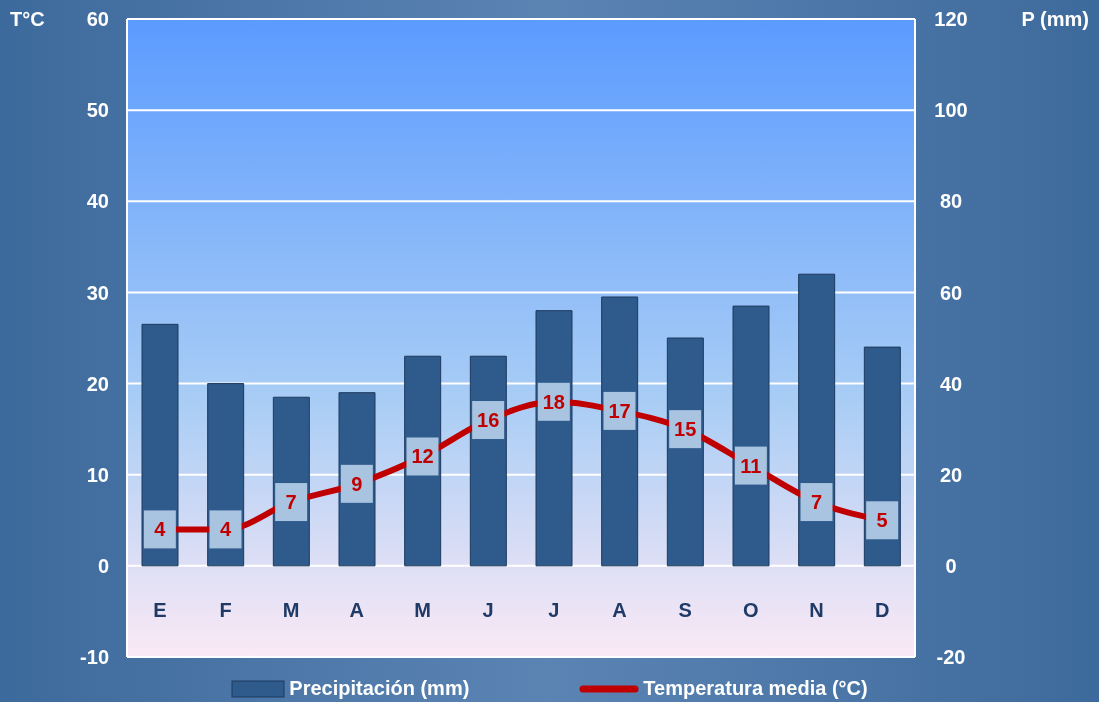 This screenshot has width=1099, height=702. What do you see at coordinates (97, 383) in the screenshot?
I see `y-tick-label: 20` at bounding box center [97, 383].